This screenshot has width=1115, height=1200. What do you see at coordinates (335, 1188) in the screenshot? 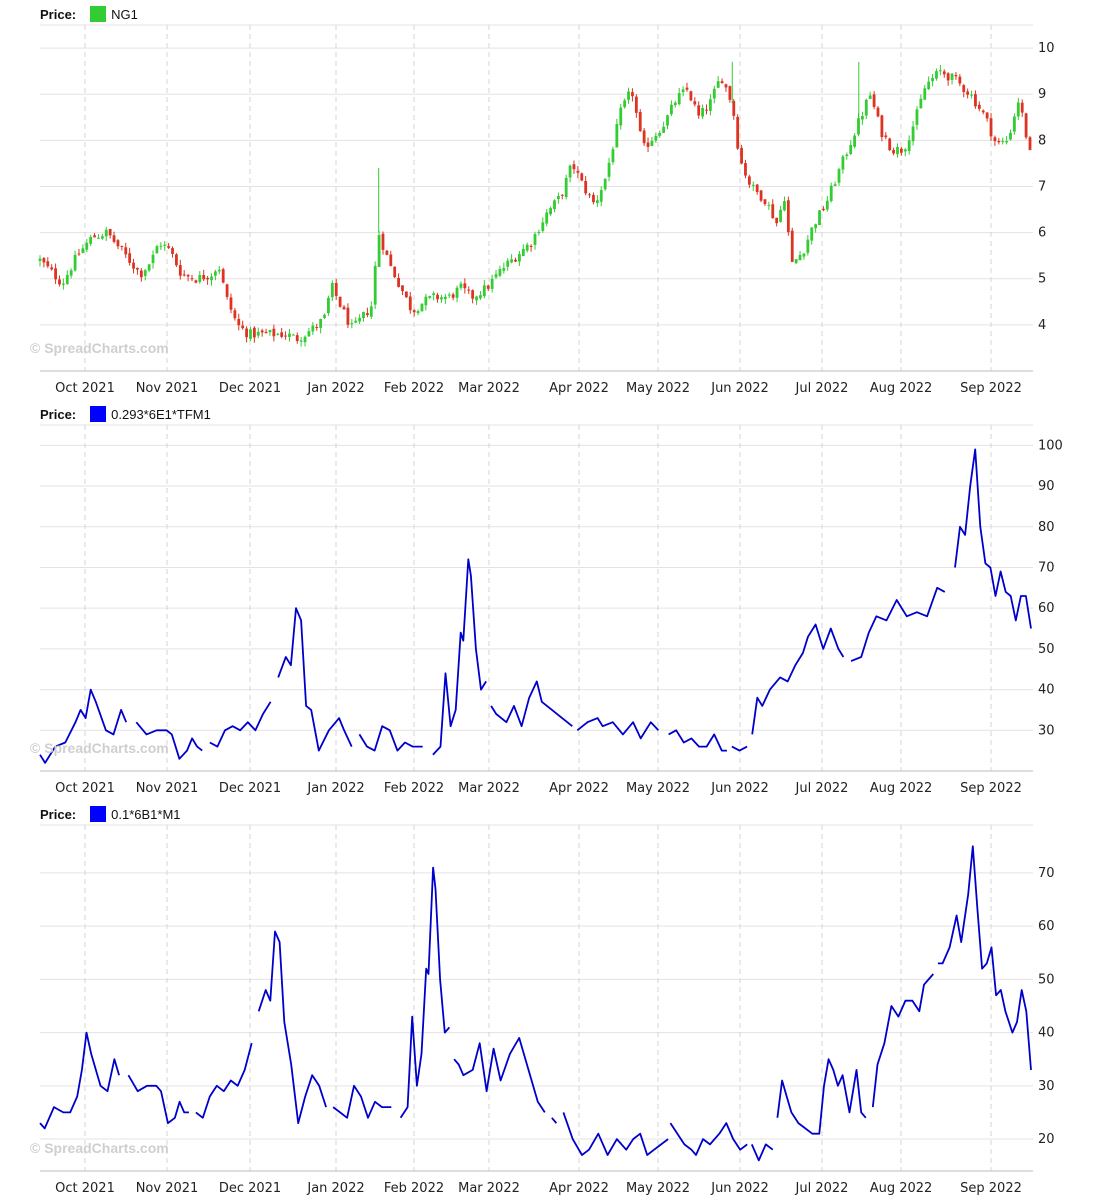
I see `x-tick-label: Jan 2022` at bounding box center [335, 1188].